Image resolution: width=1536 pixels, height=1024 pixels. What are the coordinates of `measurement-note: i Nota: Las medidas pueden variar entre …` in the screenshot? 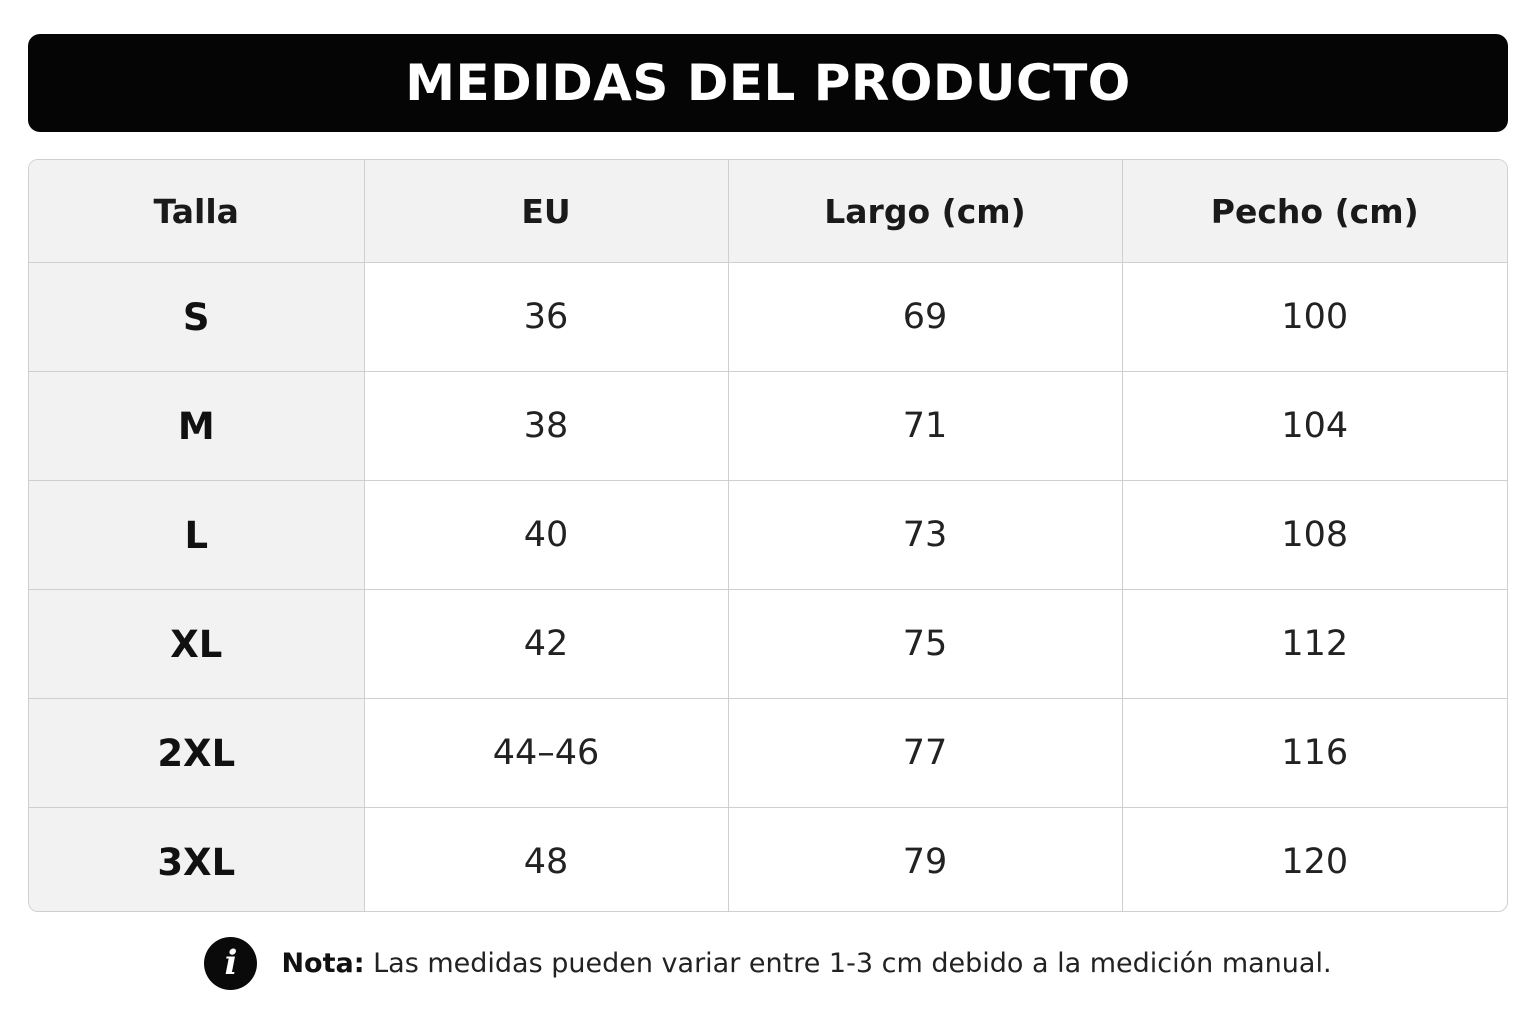 It's located at (768, 963).